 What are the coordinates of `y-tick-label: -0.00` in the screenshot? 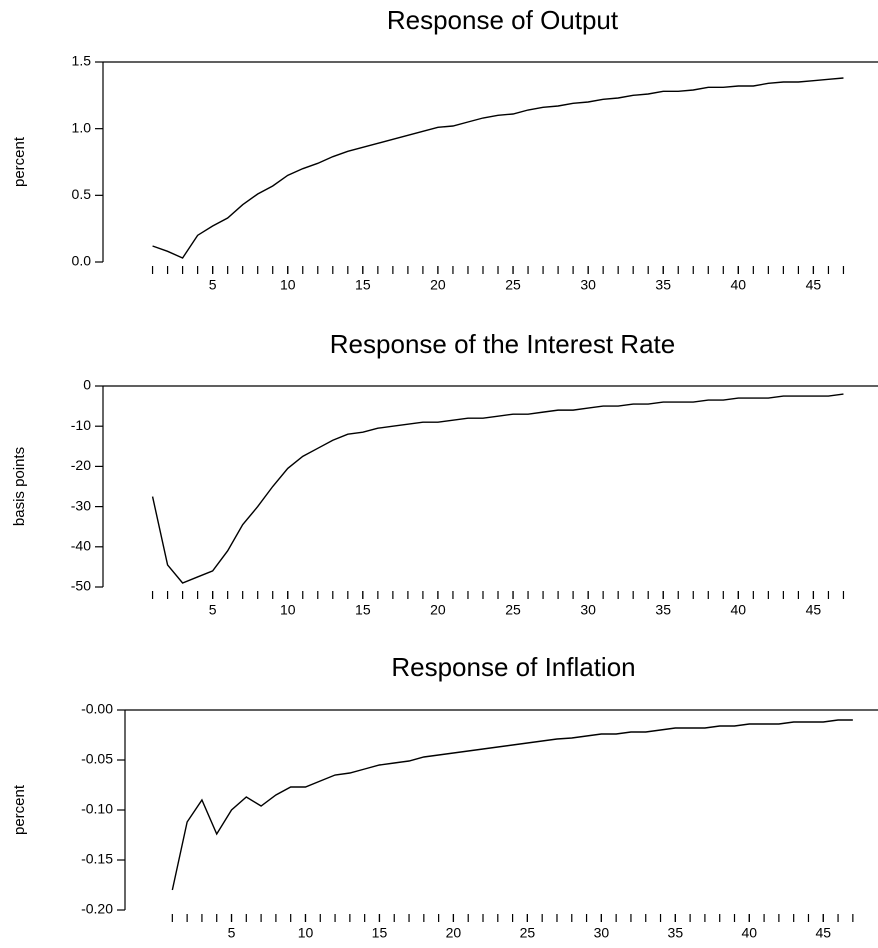 It's located at (97, 709).